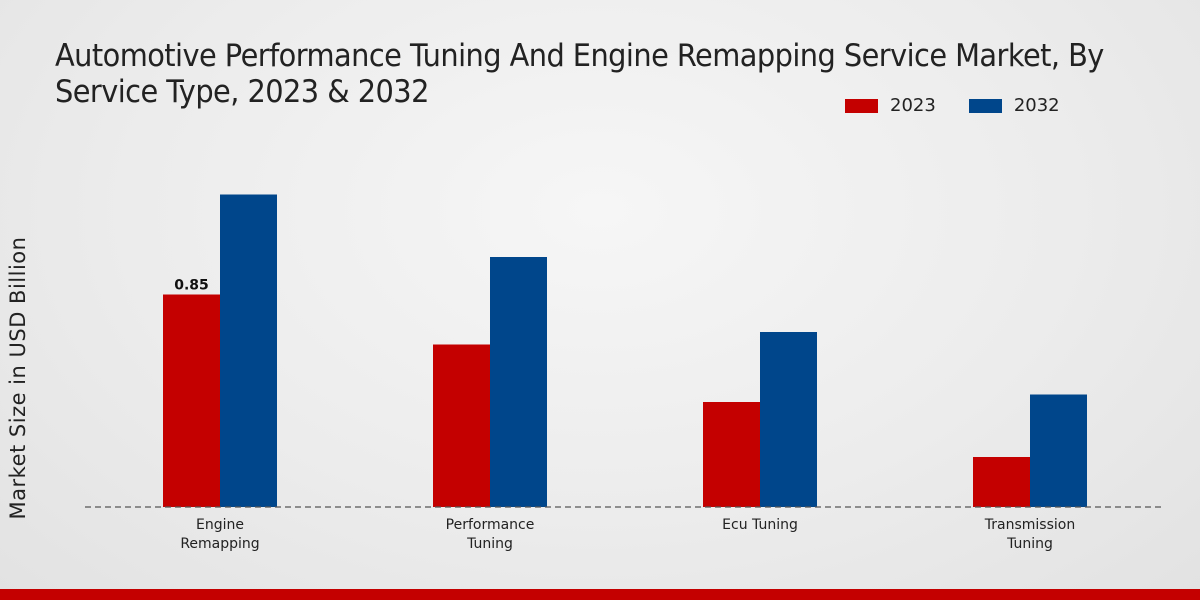 The width and height of the screenshot is (1200, 600). What do you see at coordinates (985, 105) in the screenshot?
I see `legend-swatch-2032` at bounding box center [985, 105].